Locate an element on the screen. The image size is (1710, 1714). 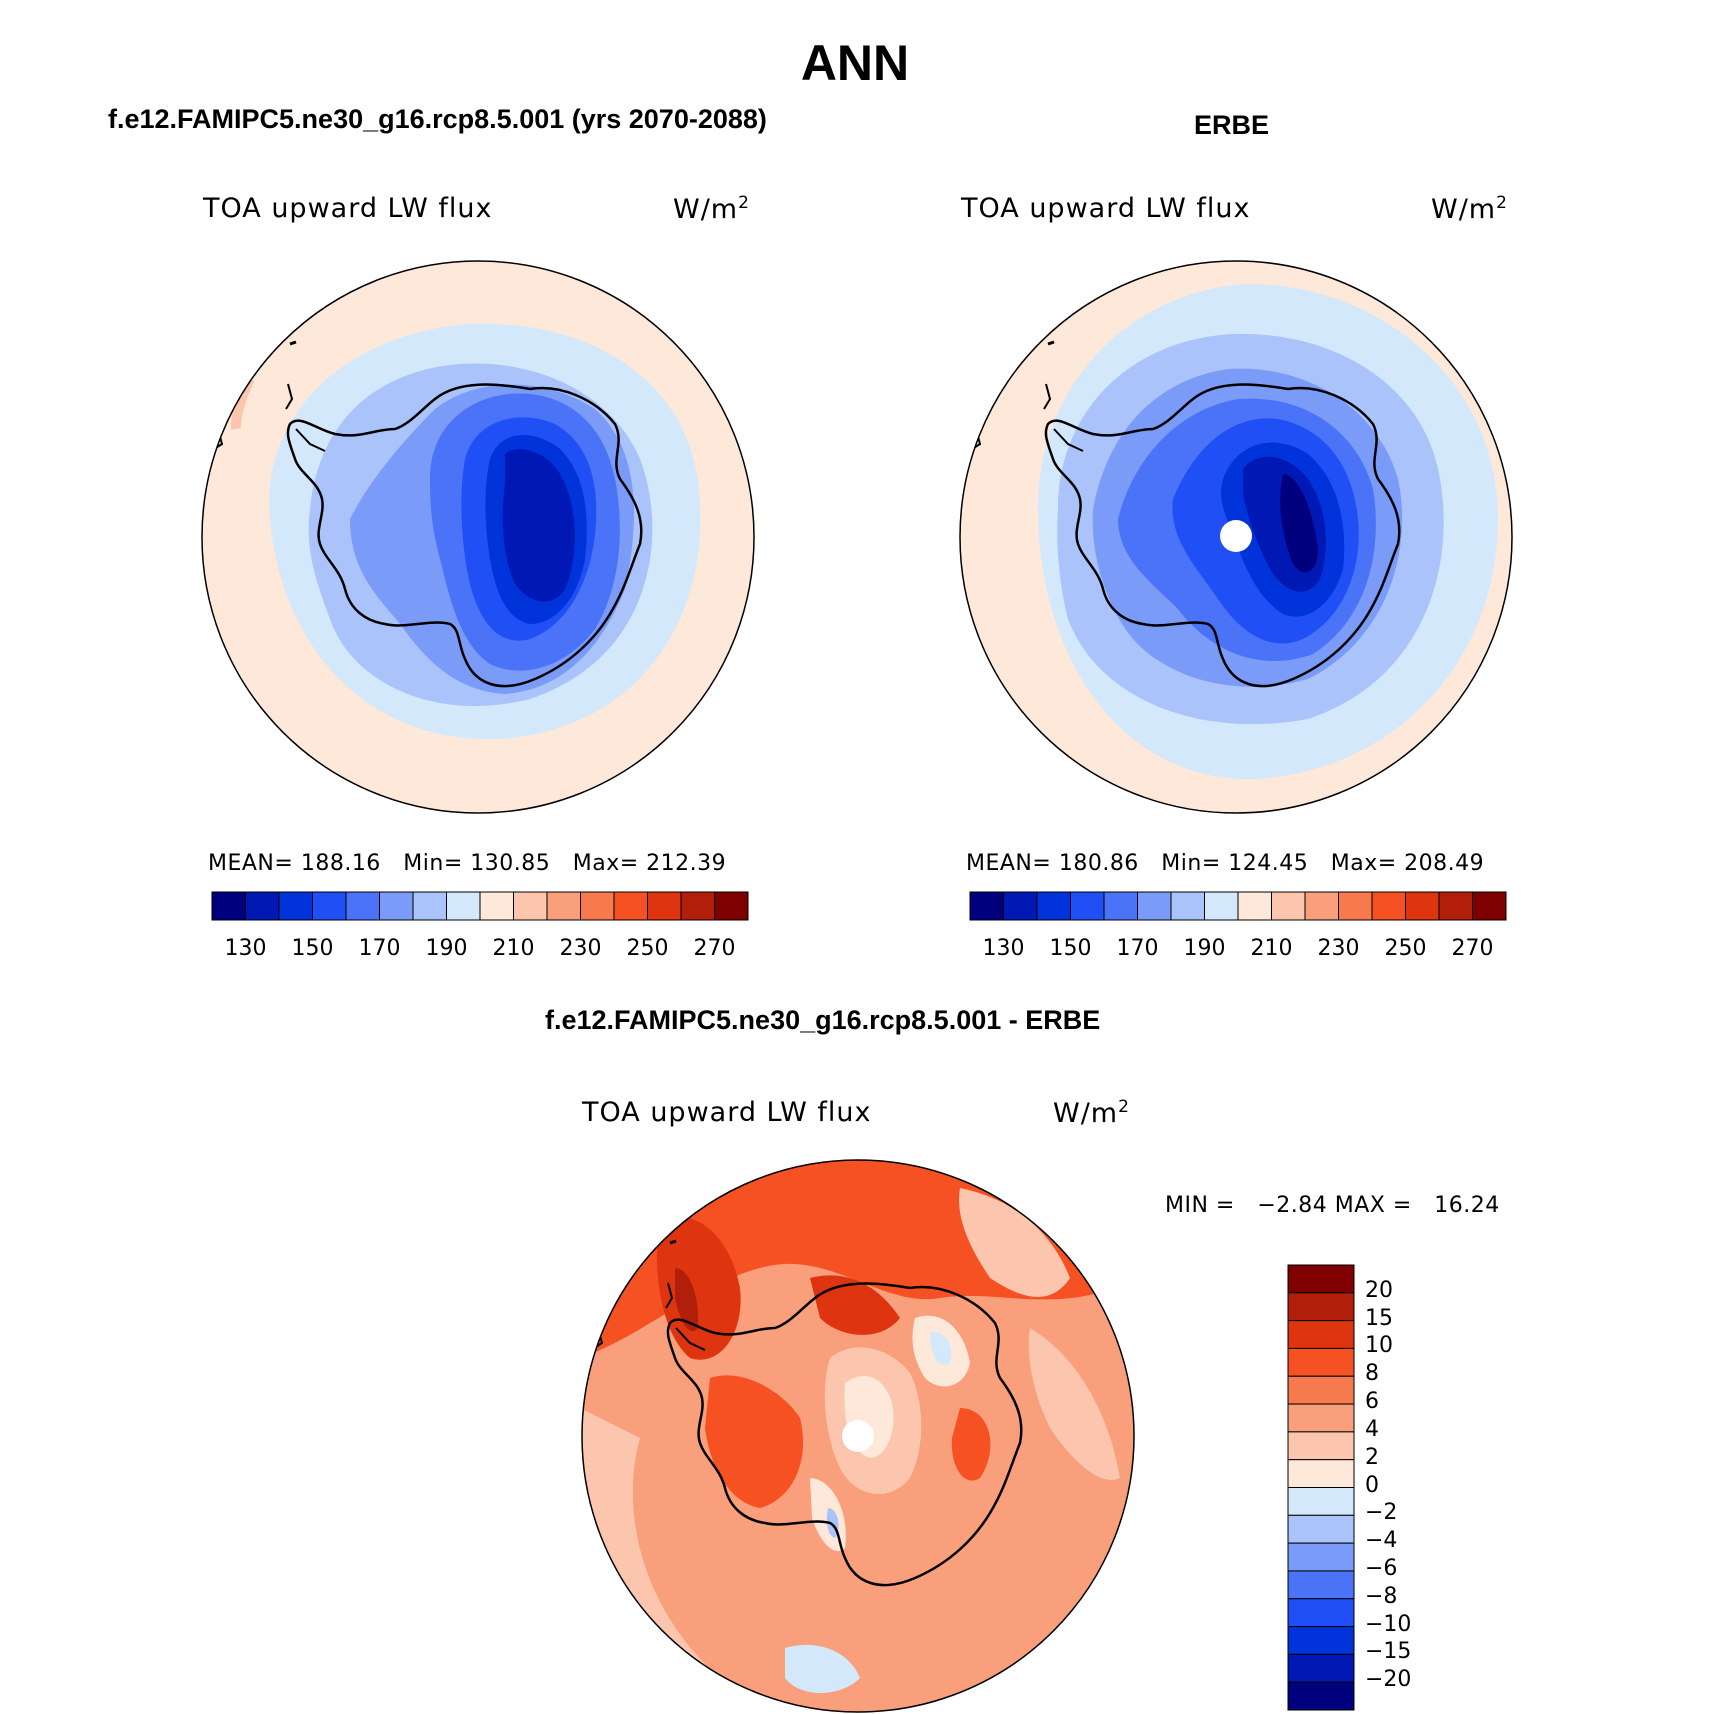
panel-model-colorbar is located at coordinates (480, 906).